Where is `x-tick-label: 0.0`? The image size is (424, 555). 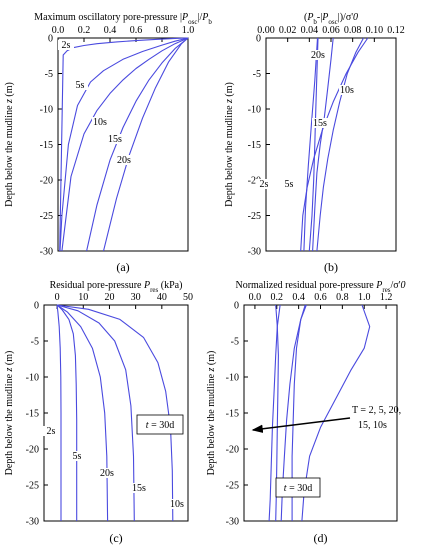 x-tick-label: 0.0 is located at coordinates (58, 30).